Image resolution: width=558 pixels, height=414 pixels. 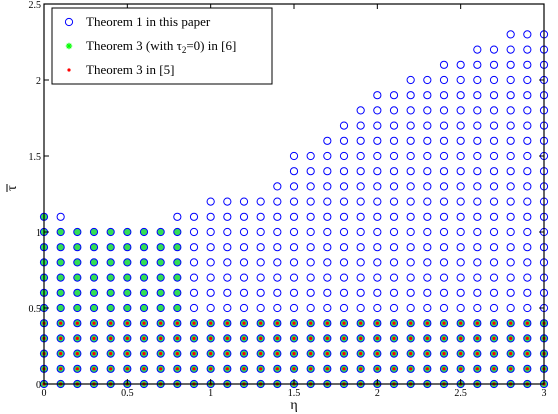 I want to click on x-tick-label: 0.5, so click(x=127, y=393).